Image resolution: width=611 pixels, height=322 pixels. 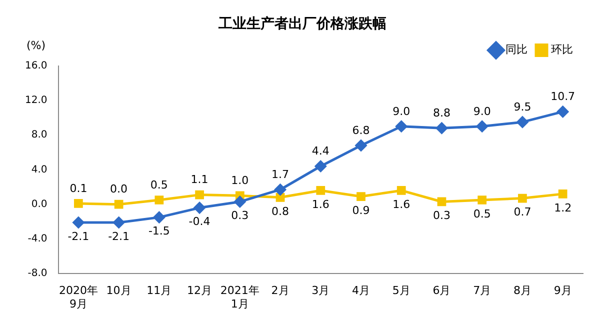 I want to click on y-tick-label: 0.0, so click(x=39, y=204).